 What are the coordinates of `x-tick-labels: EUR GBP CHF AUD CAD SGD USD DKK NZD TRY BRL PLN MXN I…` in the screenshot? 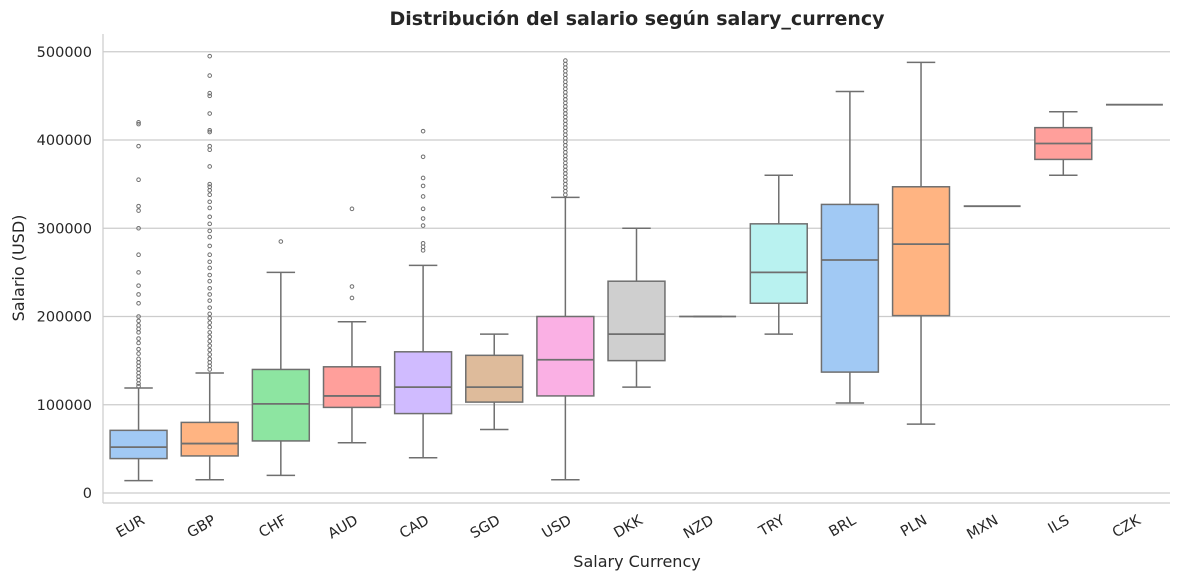 It's located at (629, 527).